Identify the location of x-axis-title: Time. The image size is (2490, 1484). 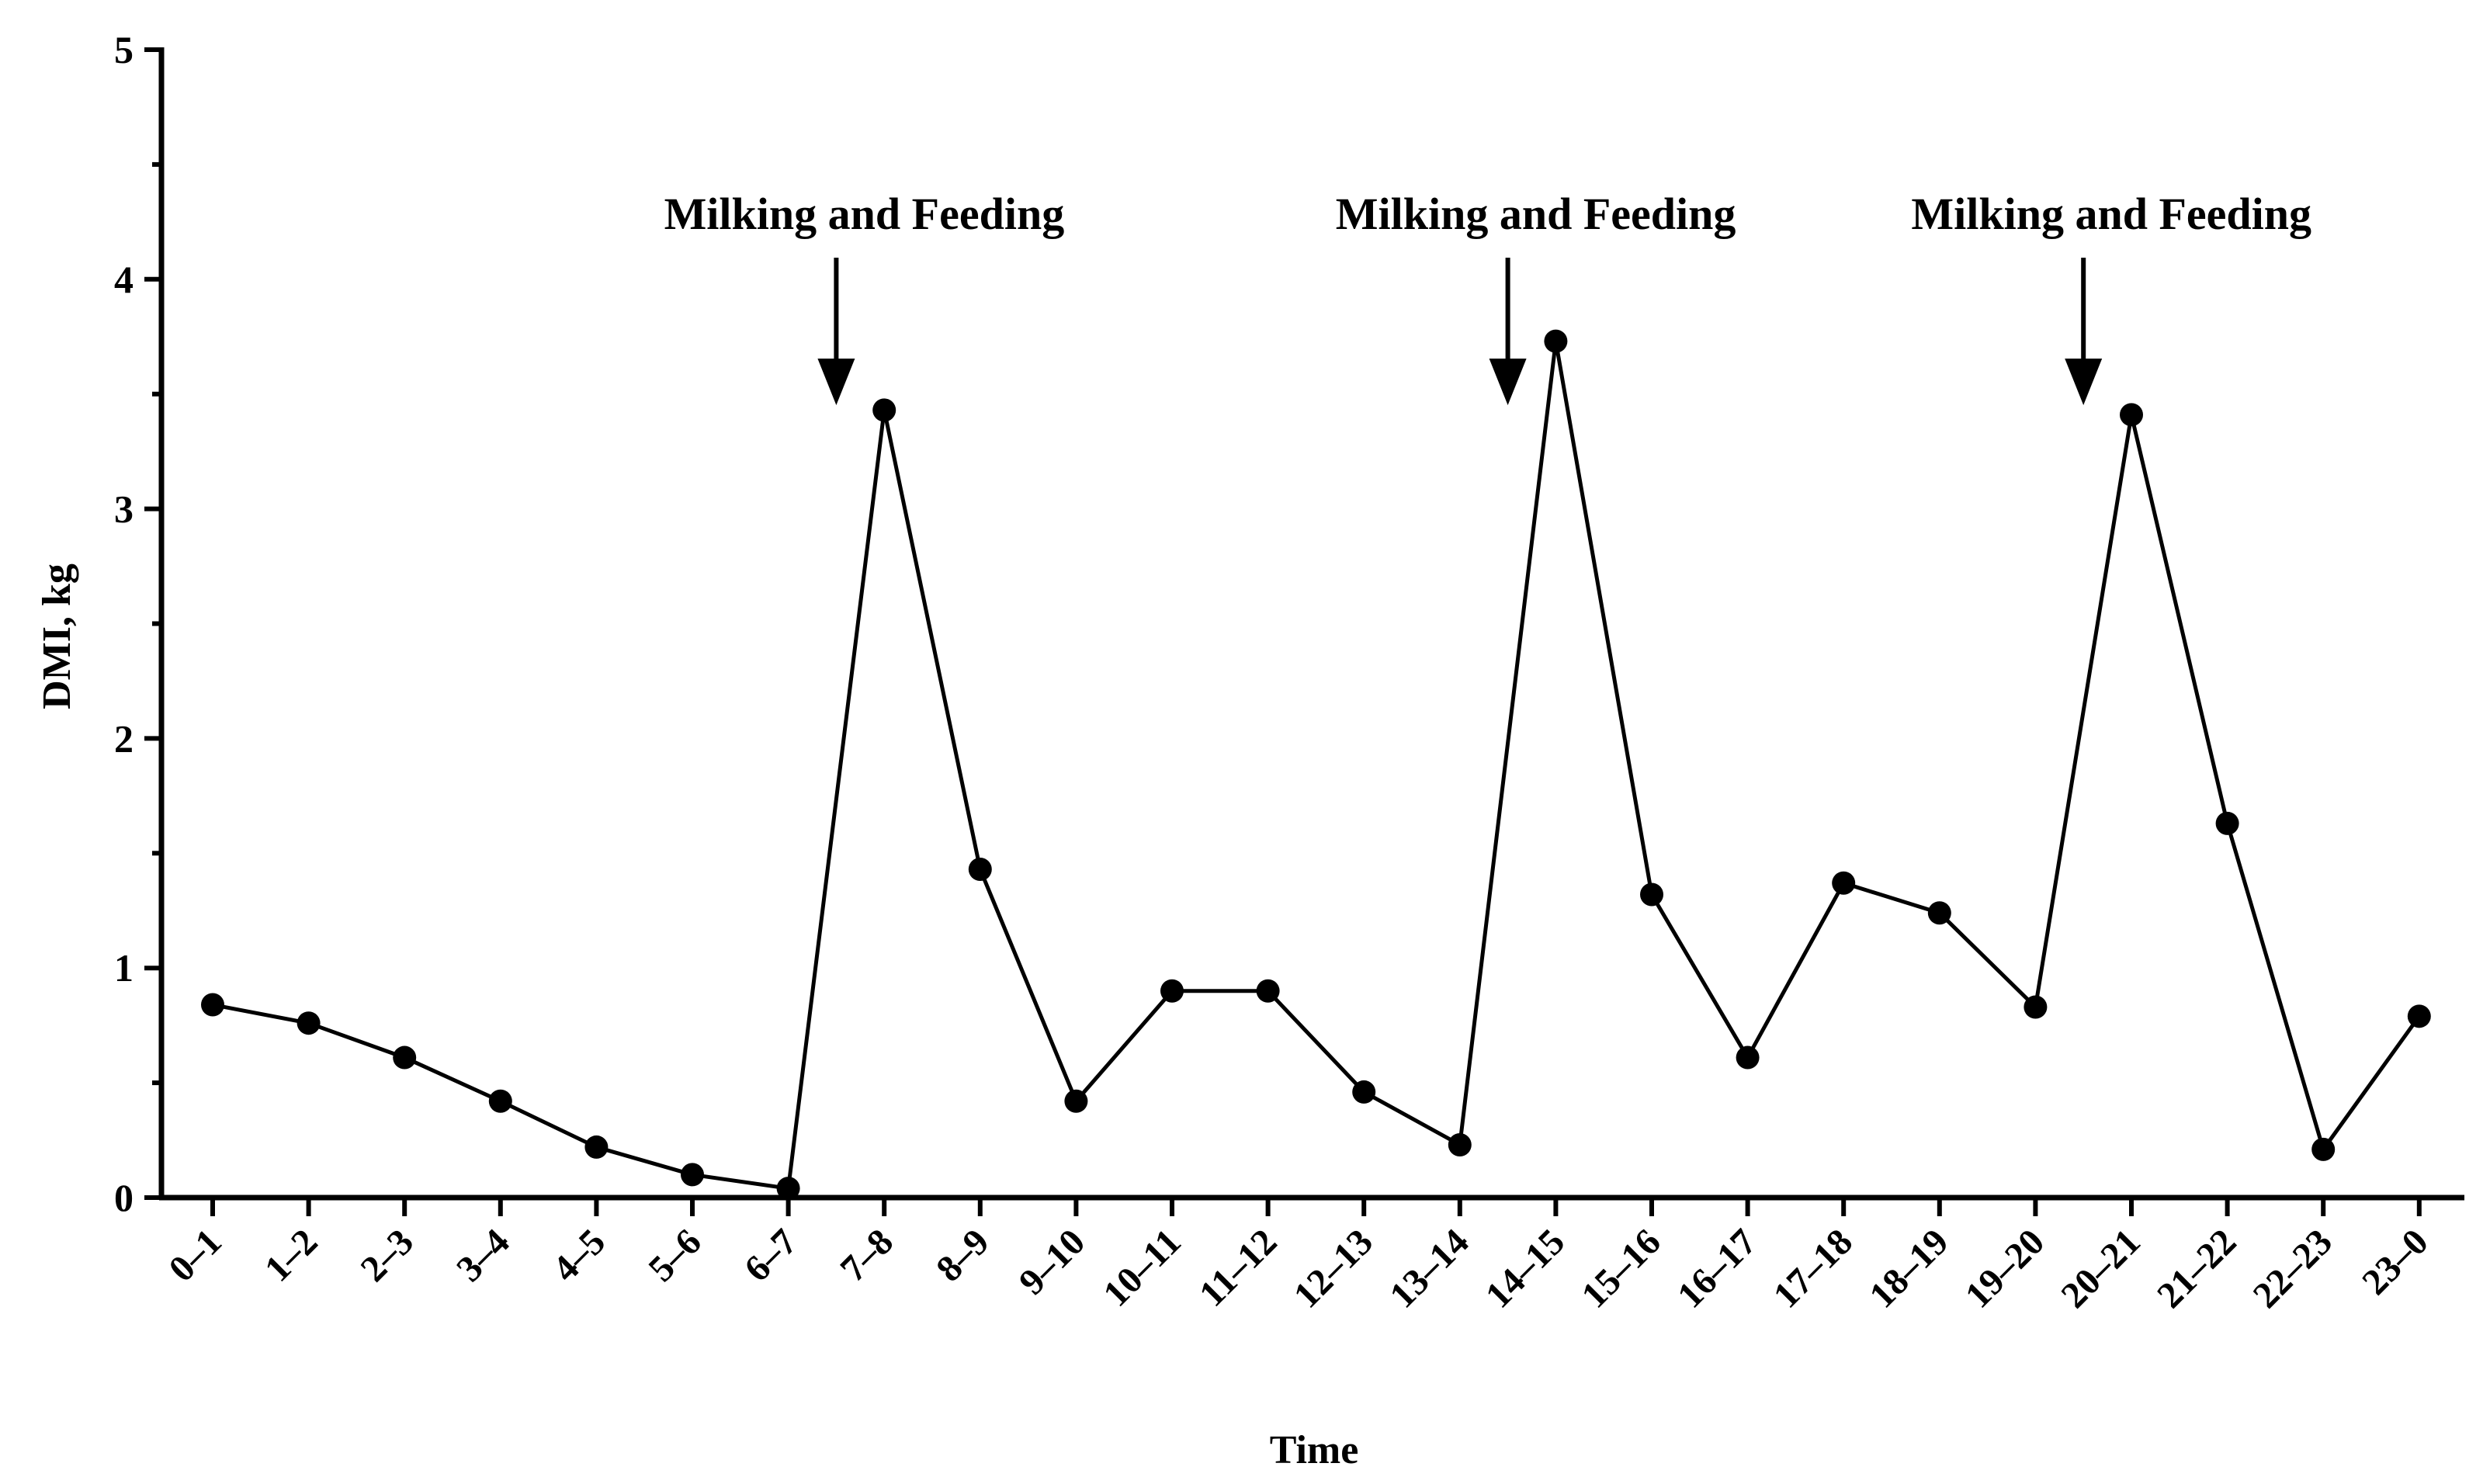
(1314, 1450).